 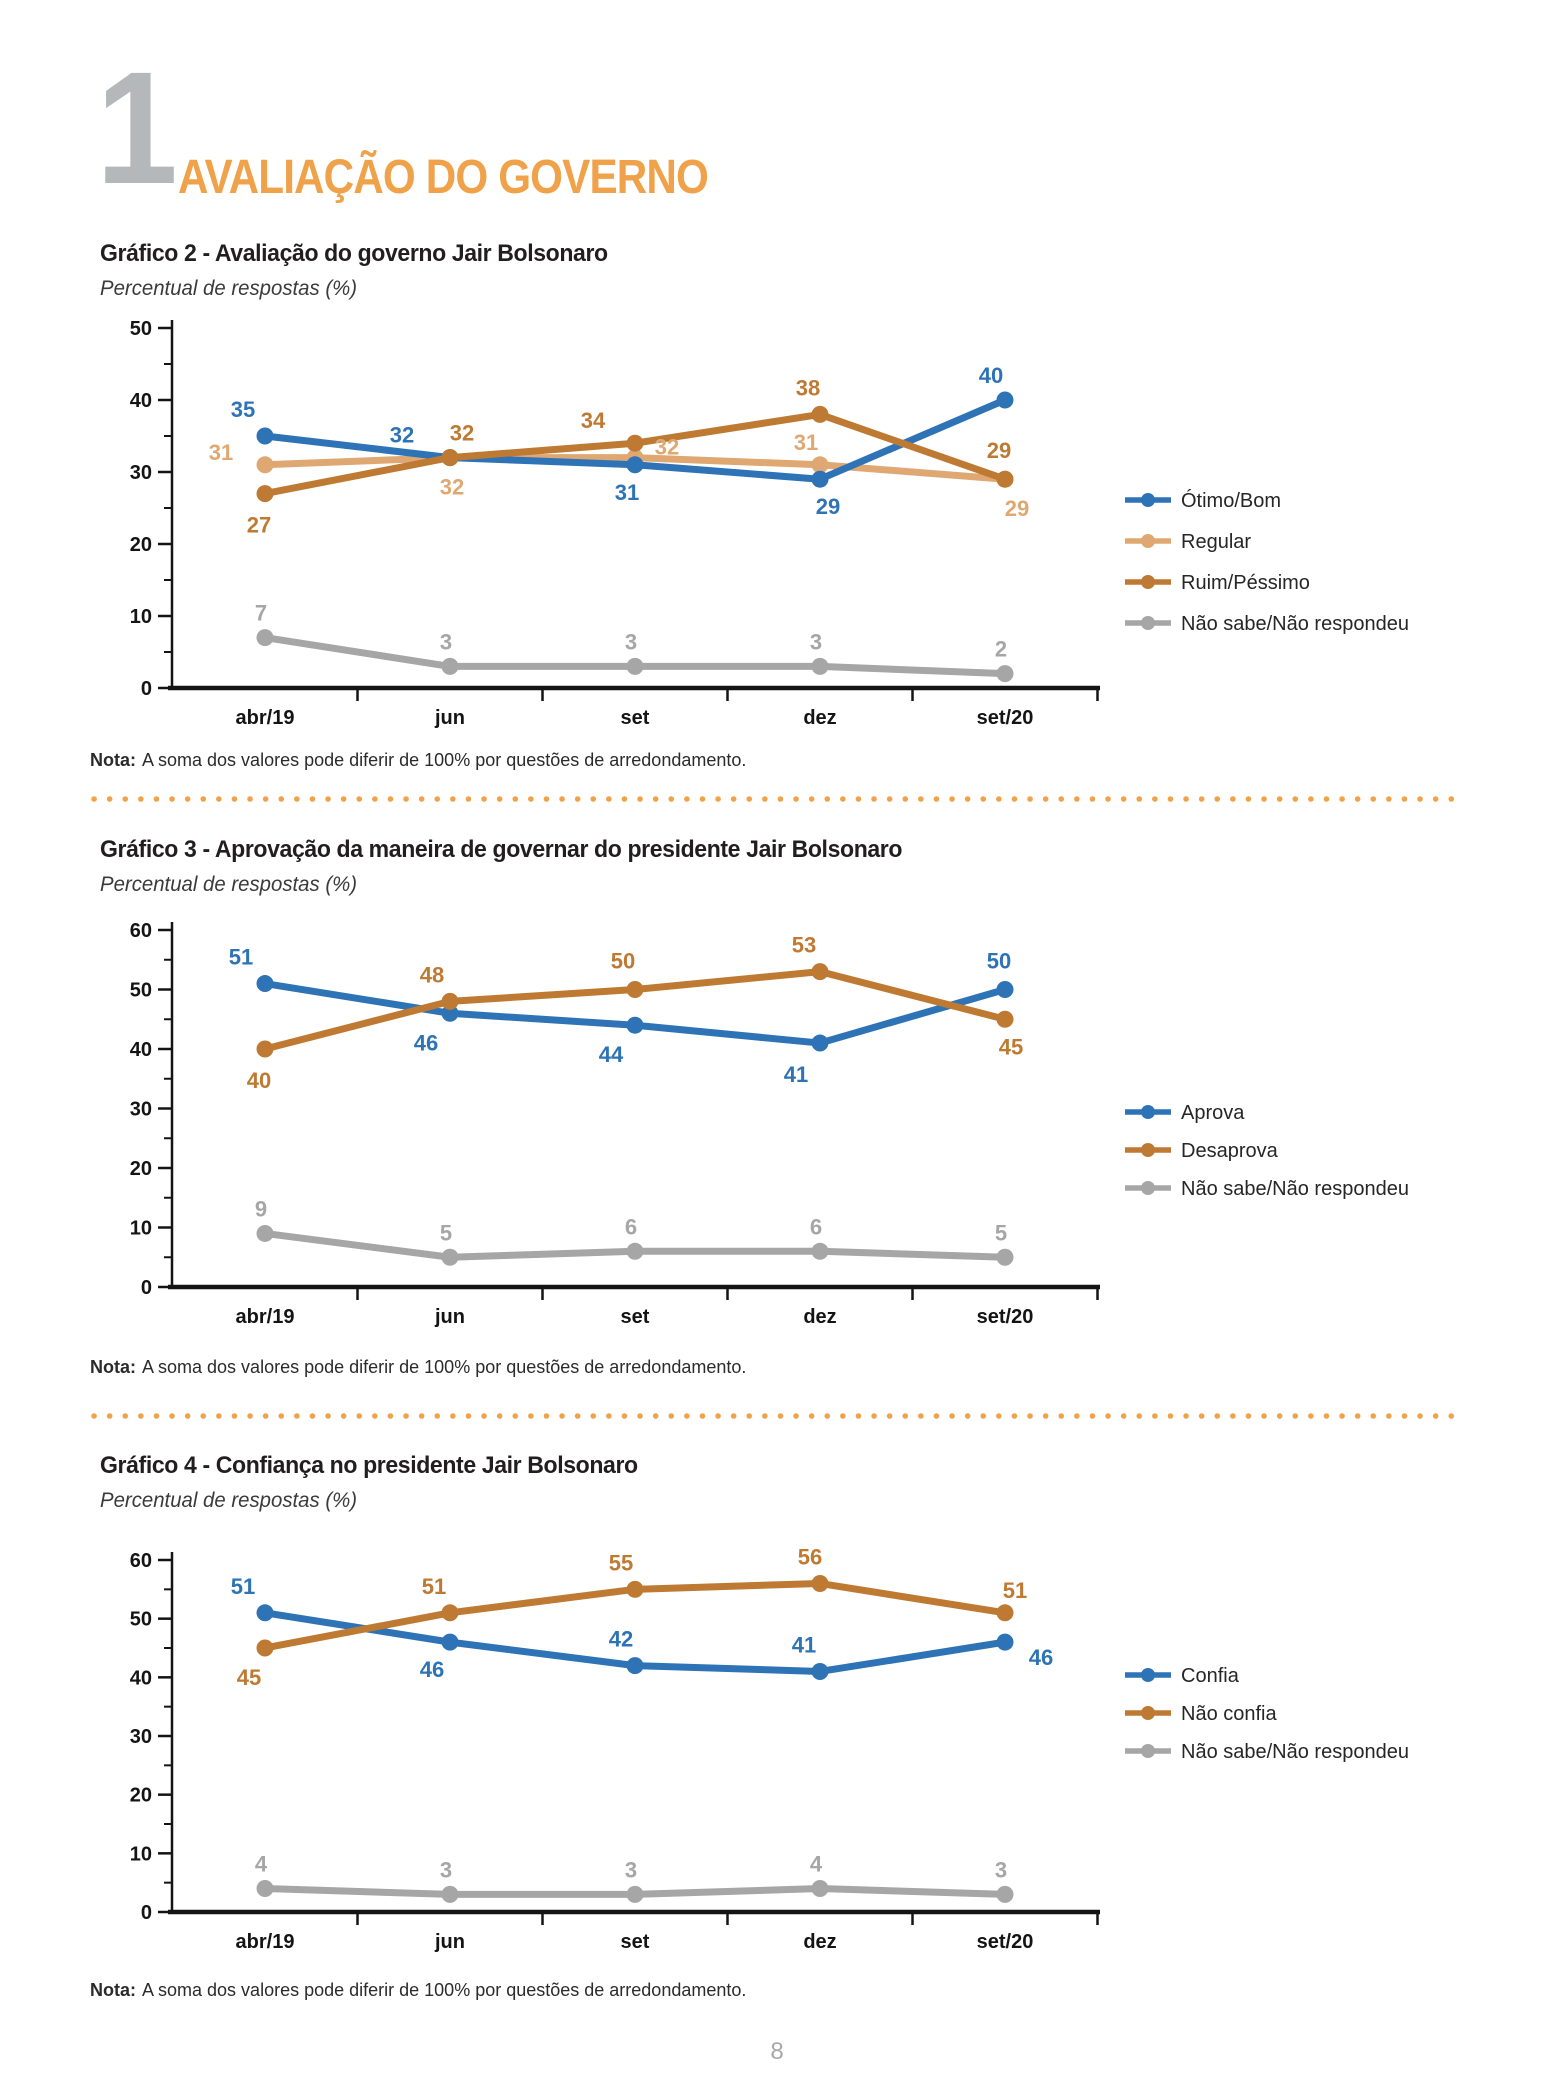 What do you see at coordinates (627, 492) in the screenshot?
I see `value-label: 31` at bounding box center [627, 492].